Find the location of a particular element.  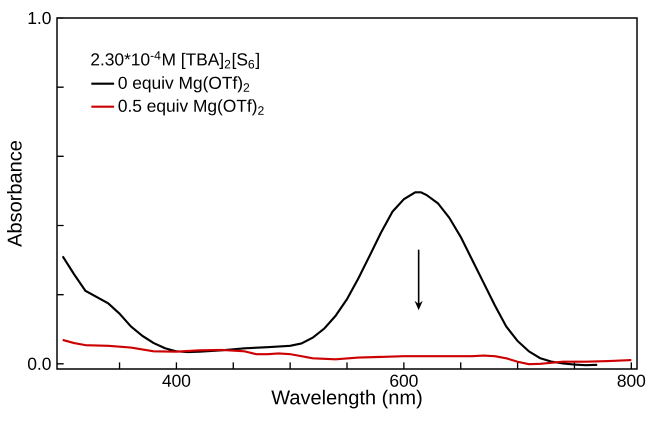

legend-label: 0.5 equiv Mg(OTf)$_{2}$ is located at coordinates (191, 107).